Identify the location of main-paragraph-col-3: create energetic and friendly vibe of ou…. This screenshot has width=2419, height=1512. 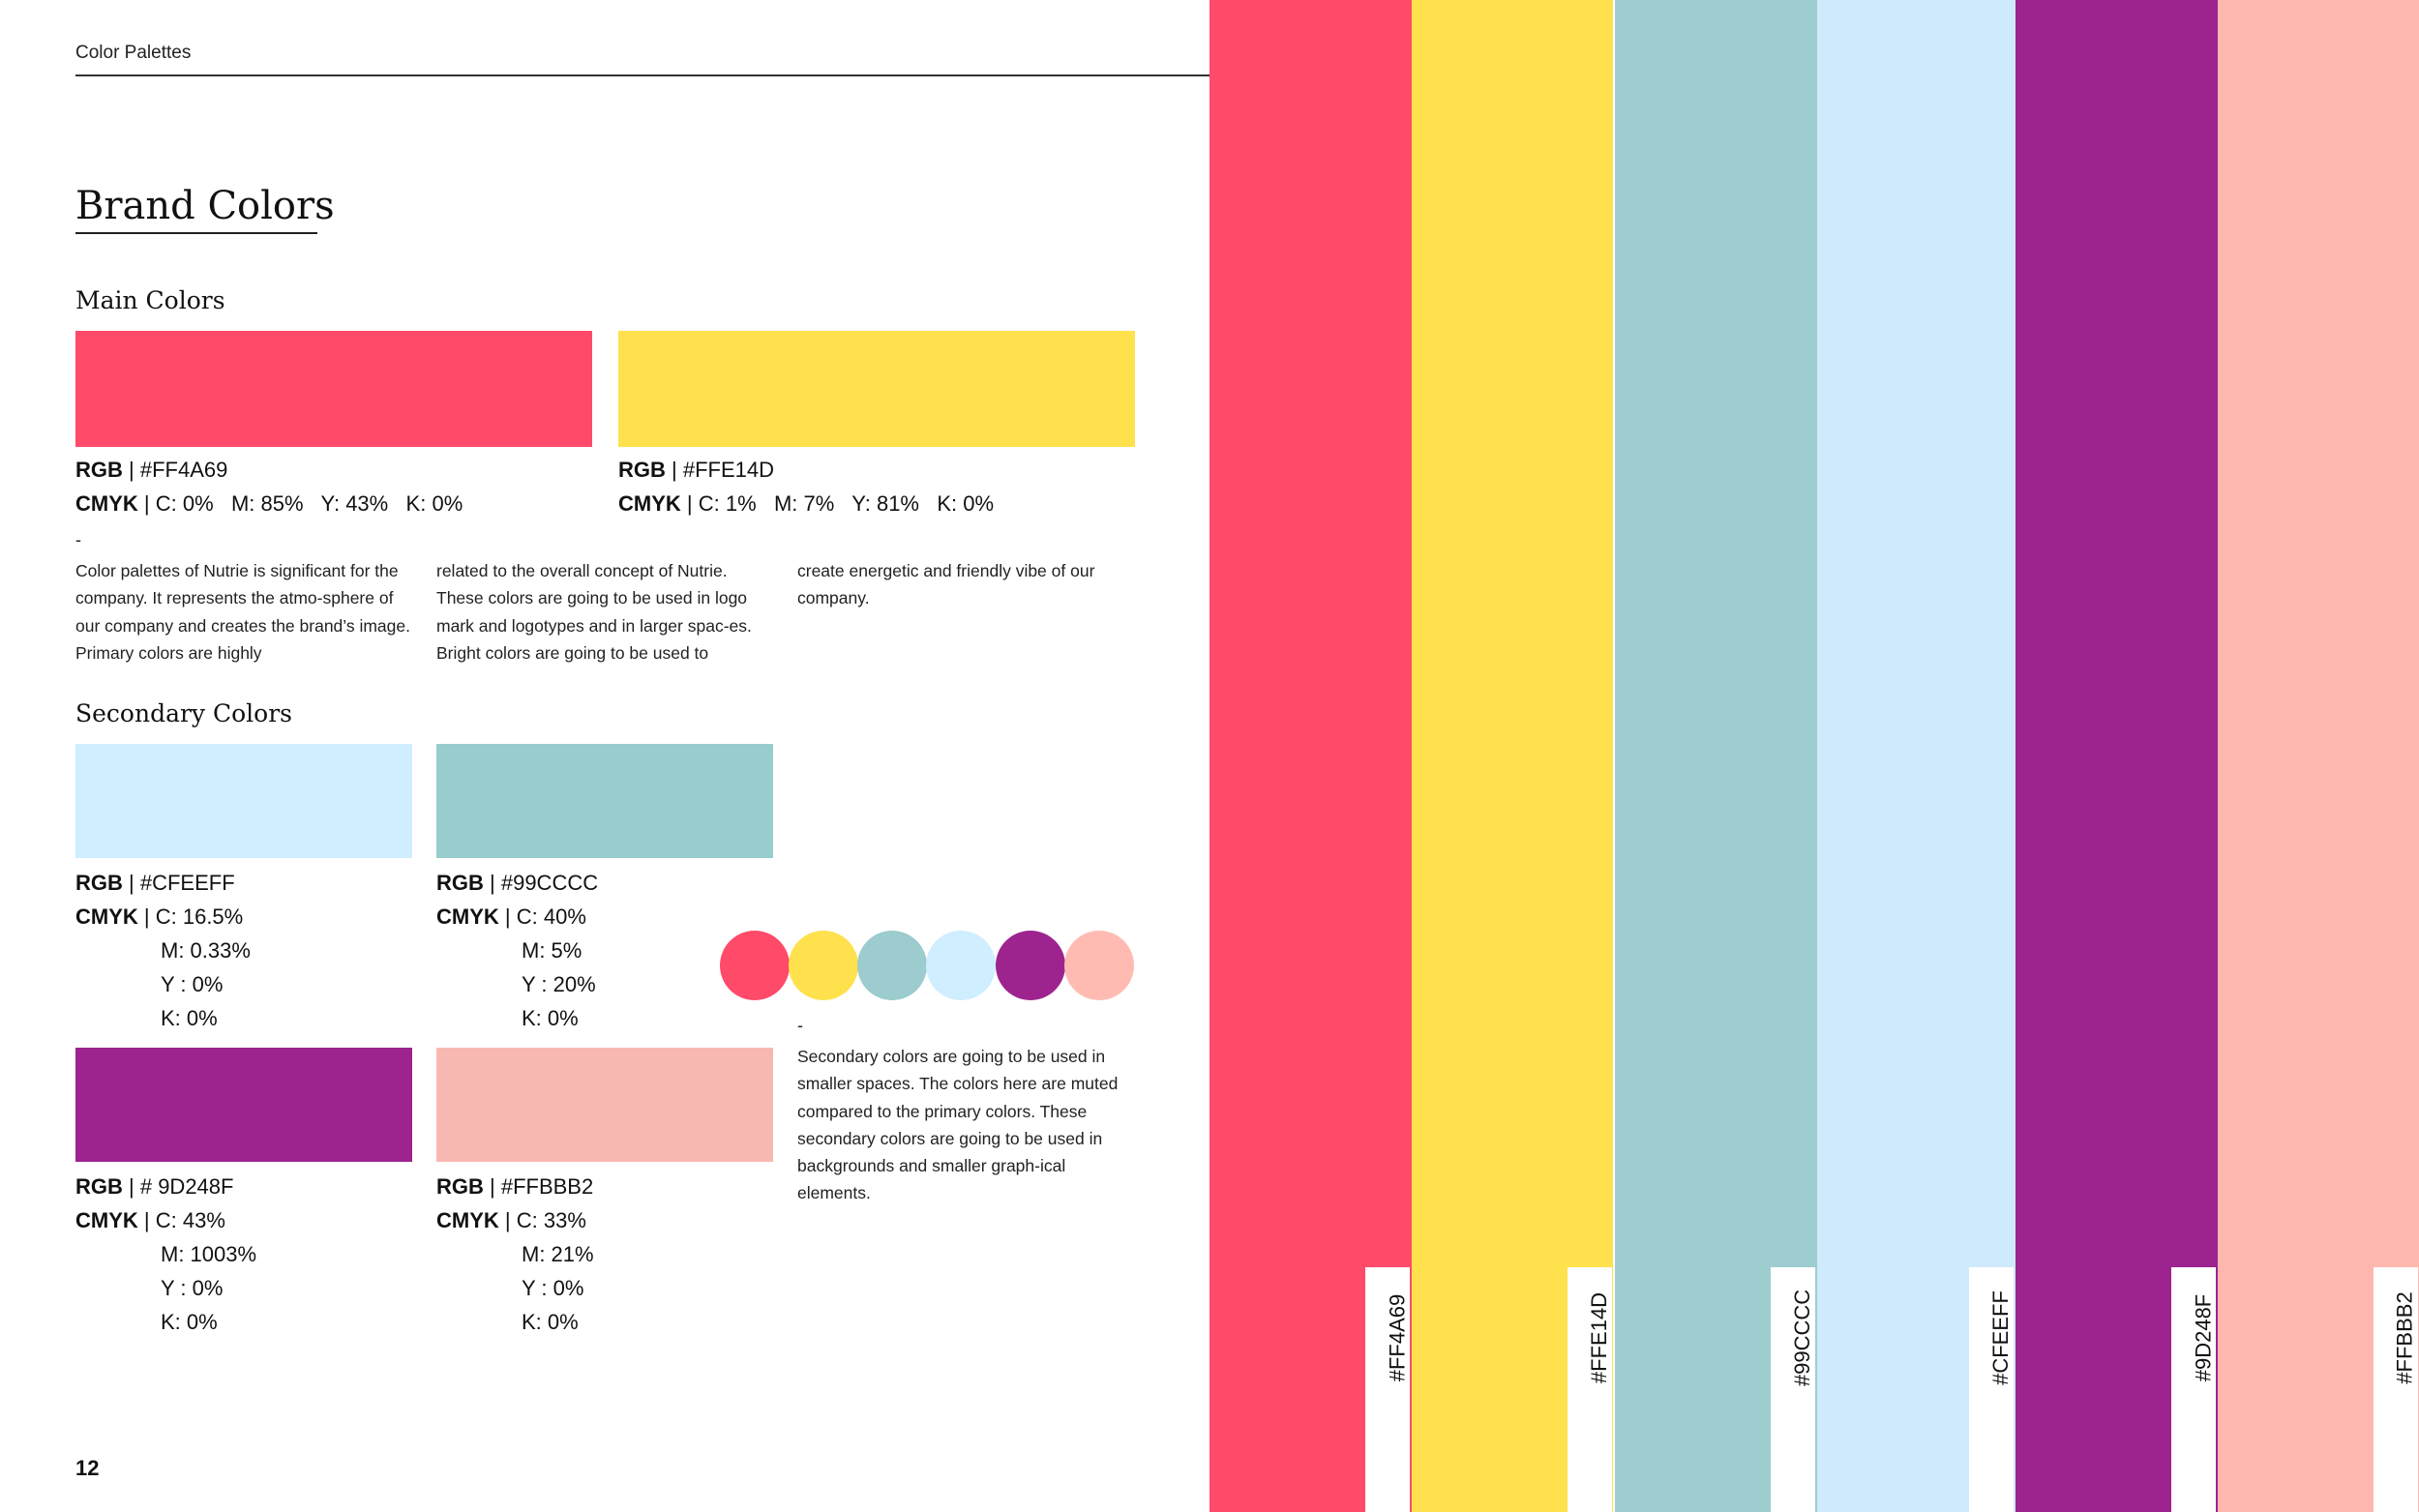
(946, 584).